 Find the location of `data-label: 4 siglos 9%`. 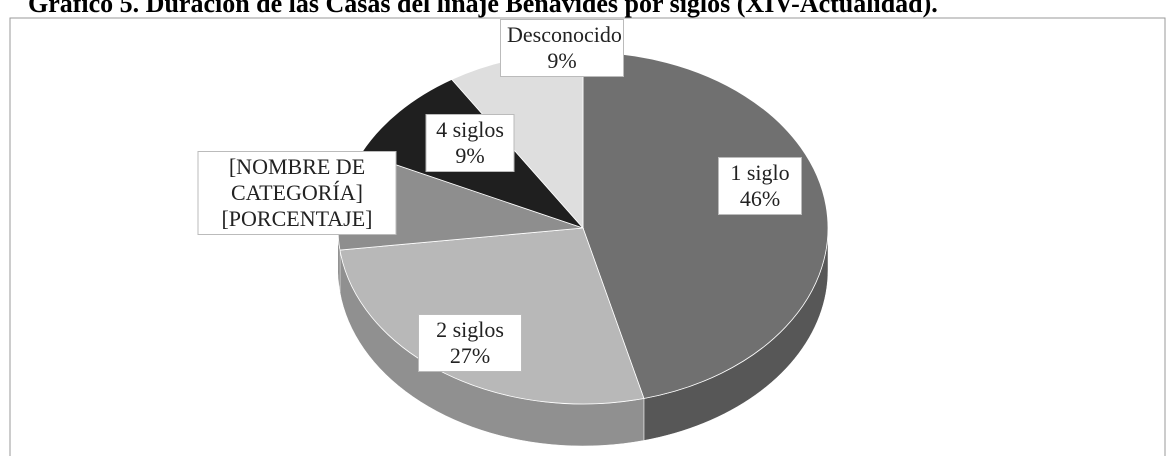

data-label: 4 siglos 9% is located at coordinates (470, 143).